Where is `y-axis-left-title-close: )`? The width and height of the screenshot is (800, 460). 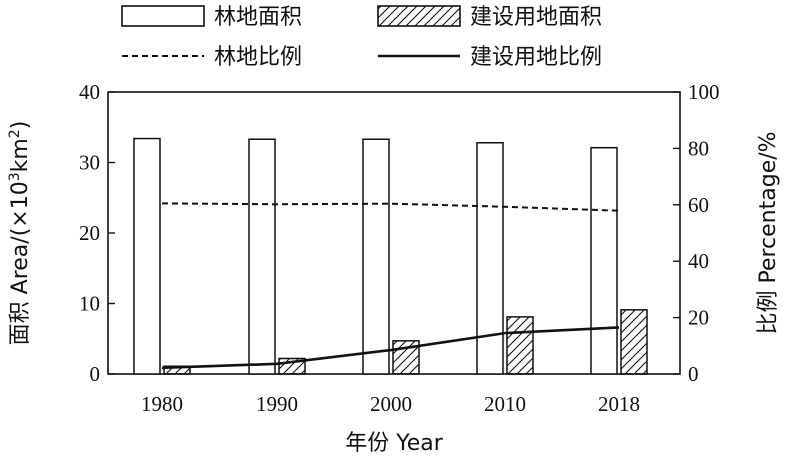
y-axis-left-title-close: ) is located at coordinates (20, 125).